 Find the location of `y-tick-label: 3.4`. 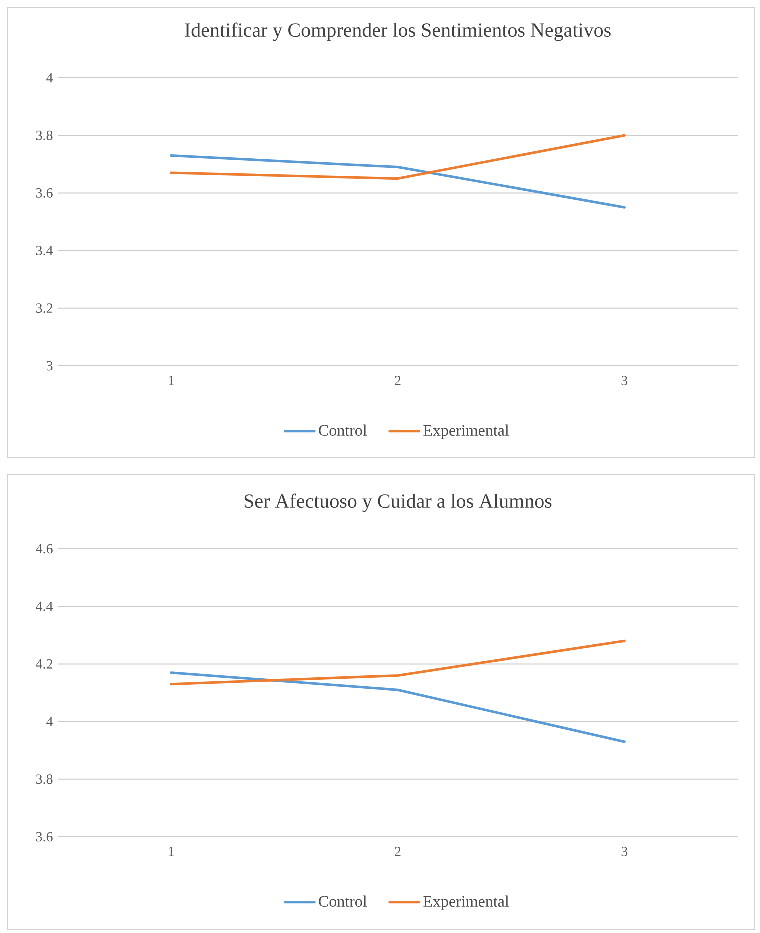

y-tick-label: 3.4 is located at coordinates (45, 251).